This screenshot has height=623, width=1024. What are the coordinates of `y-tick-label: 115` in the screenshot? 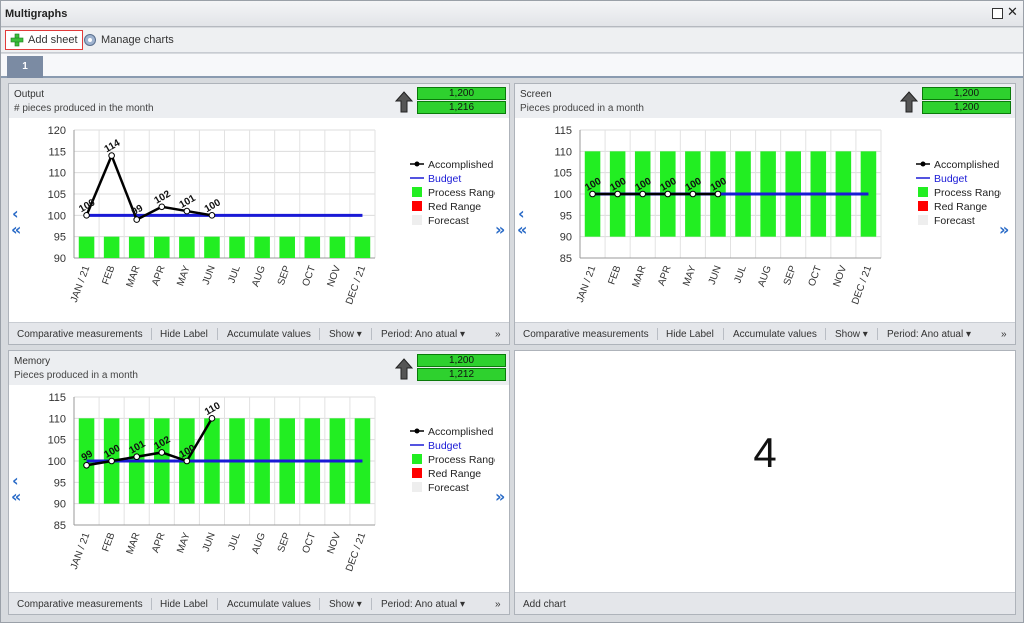 It's located at (563, 131).